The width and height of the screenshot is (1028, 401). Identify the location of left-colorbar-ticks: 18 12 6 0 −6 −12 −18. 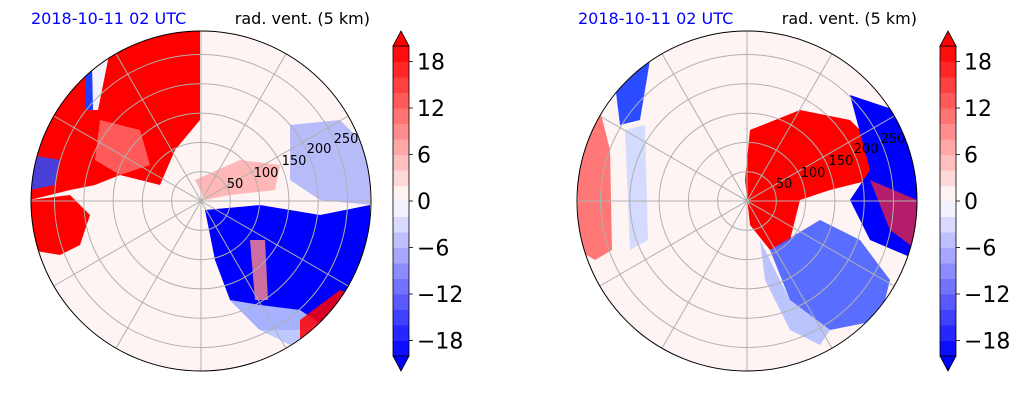
(436, 203).